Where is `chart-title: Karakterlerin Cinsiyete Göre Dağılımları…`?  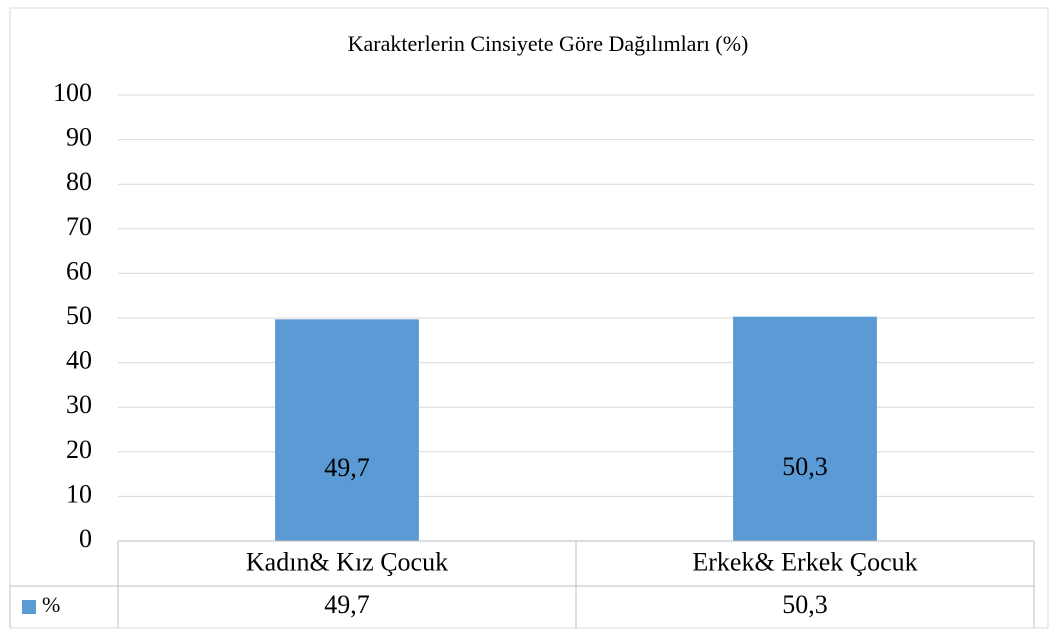 chart-title: Karakterlerin Cinsiyete Göre Dağılımları… is located at coordinates (548, 43).